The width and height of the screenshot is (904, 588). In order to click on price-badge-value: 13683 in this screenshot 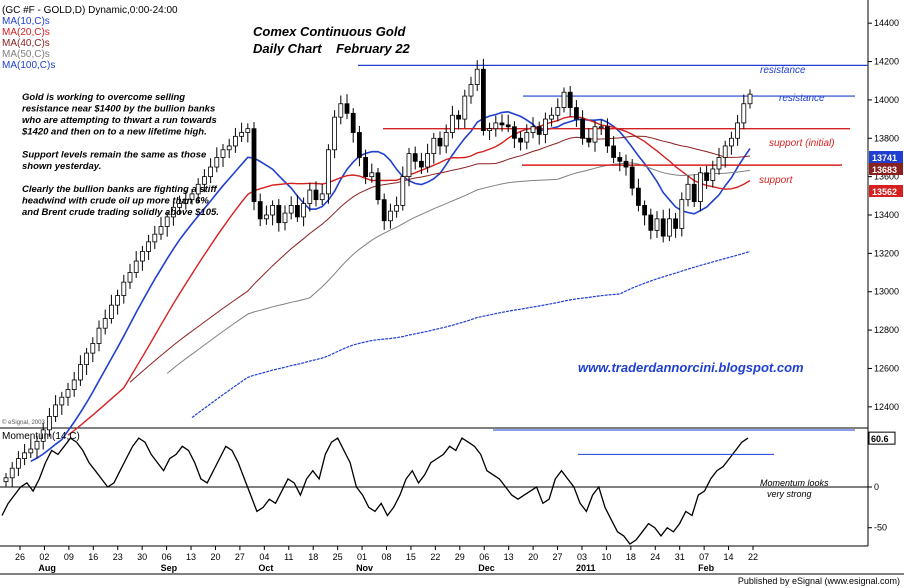, I will do `click(884, 170)`.